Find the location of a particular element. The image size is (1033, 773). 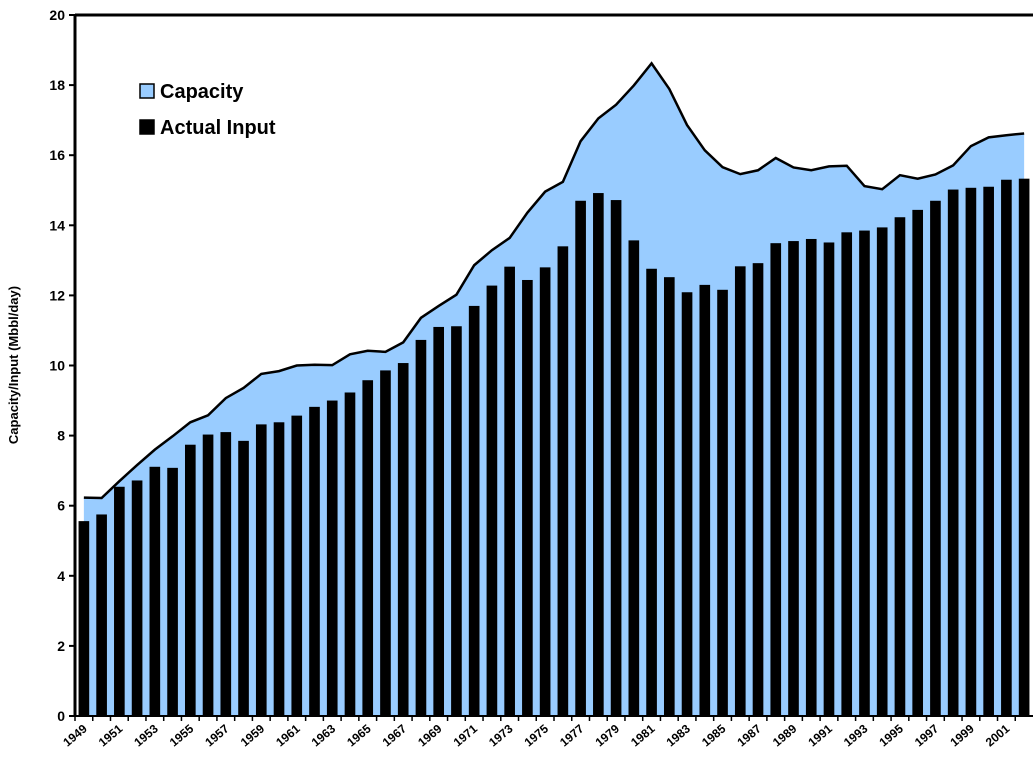

y-tick-label: 8 is located at coordinates (61, 436).